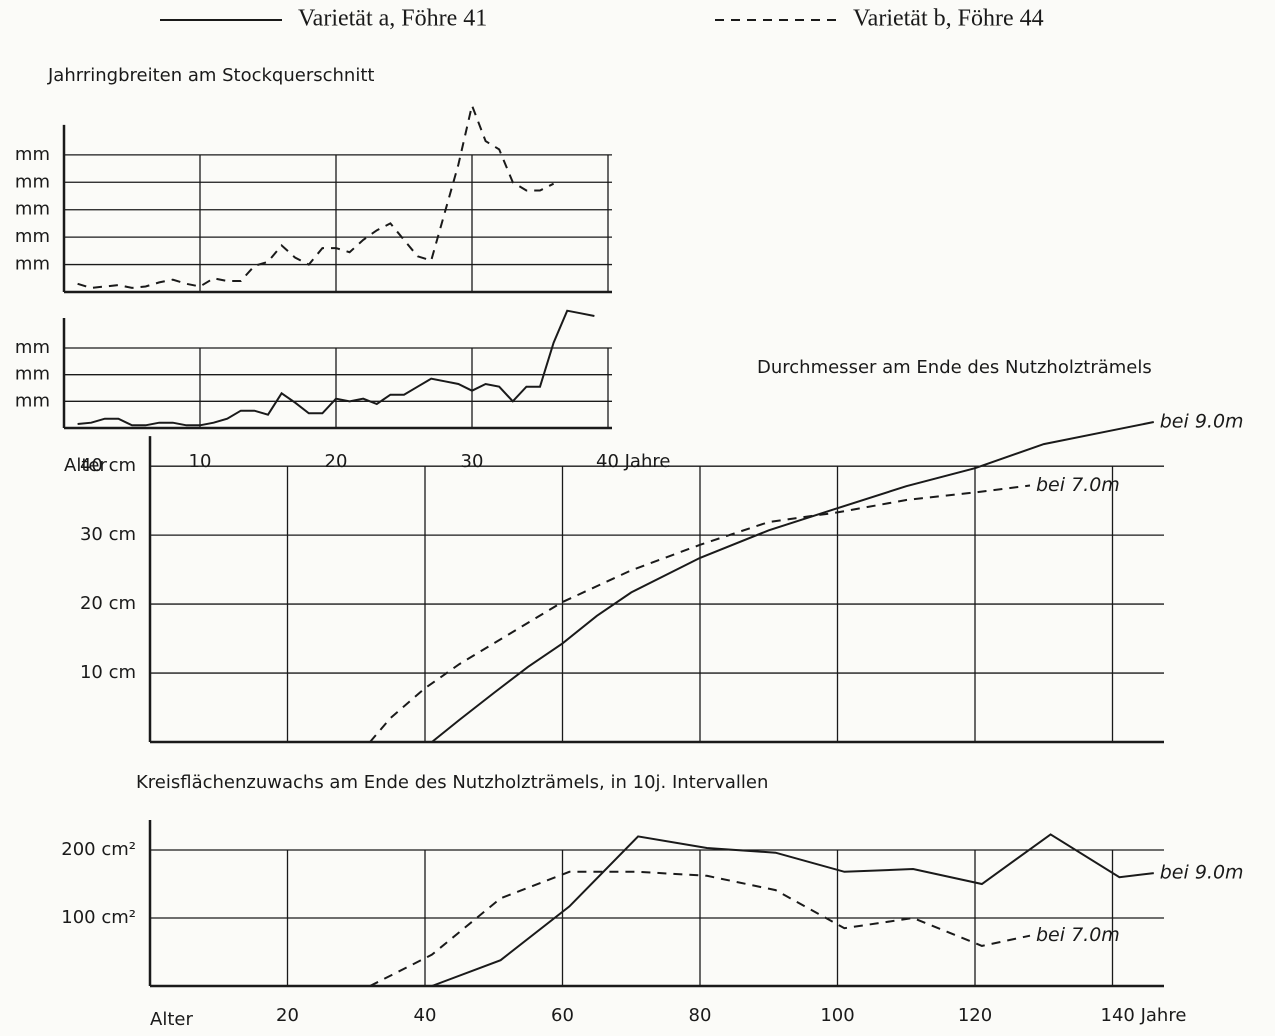 The width and height of the screenshot is (1275, 1036). Describe the element at coordinates (200, 461) in the screenshot. I see `x-tick-label: 10` at that location.